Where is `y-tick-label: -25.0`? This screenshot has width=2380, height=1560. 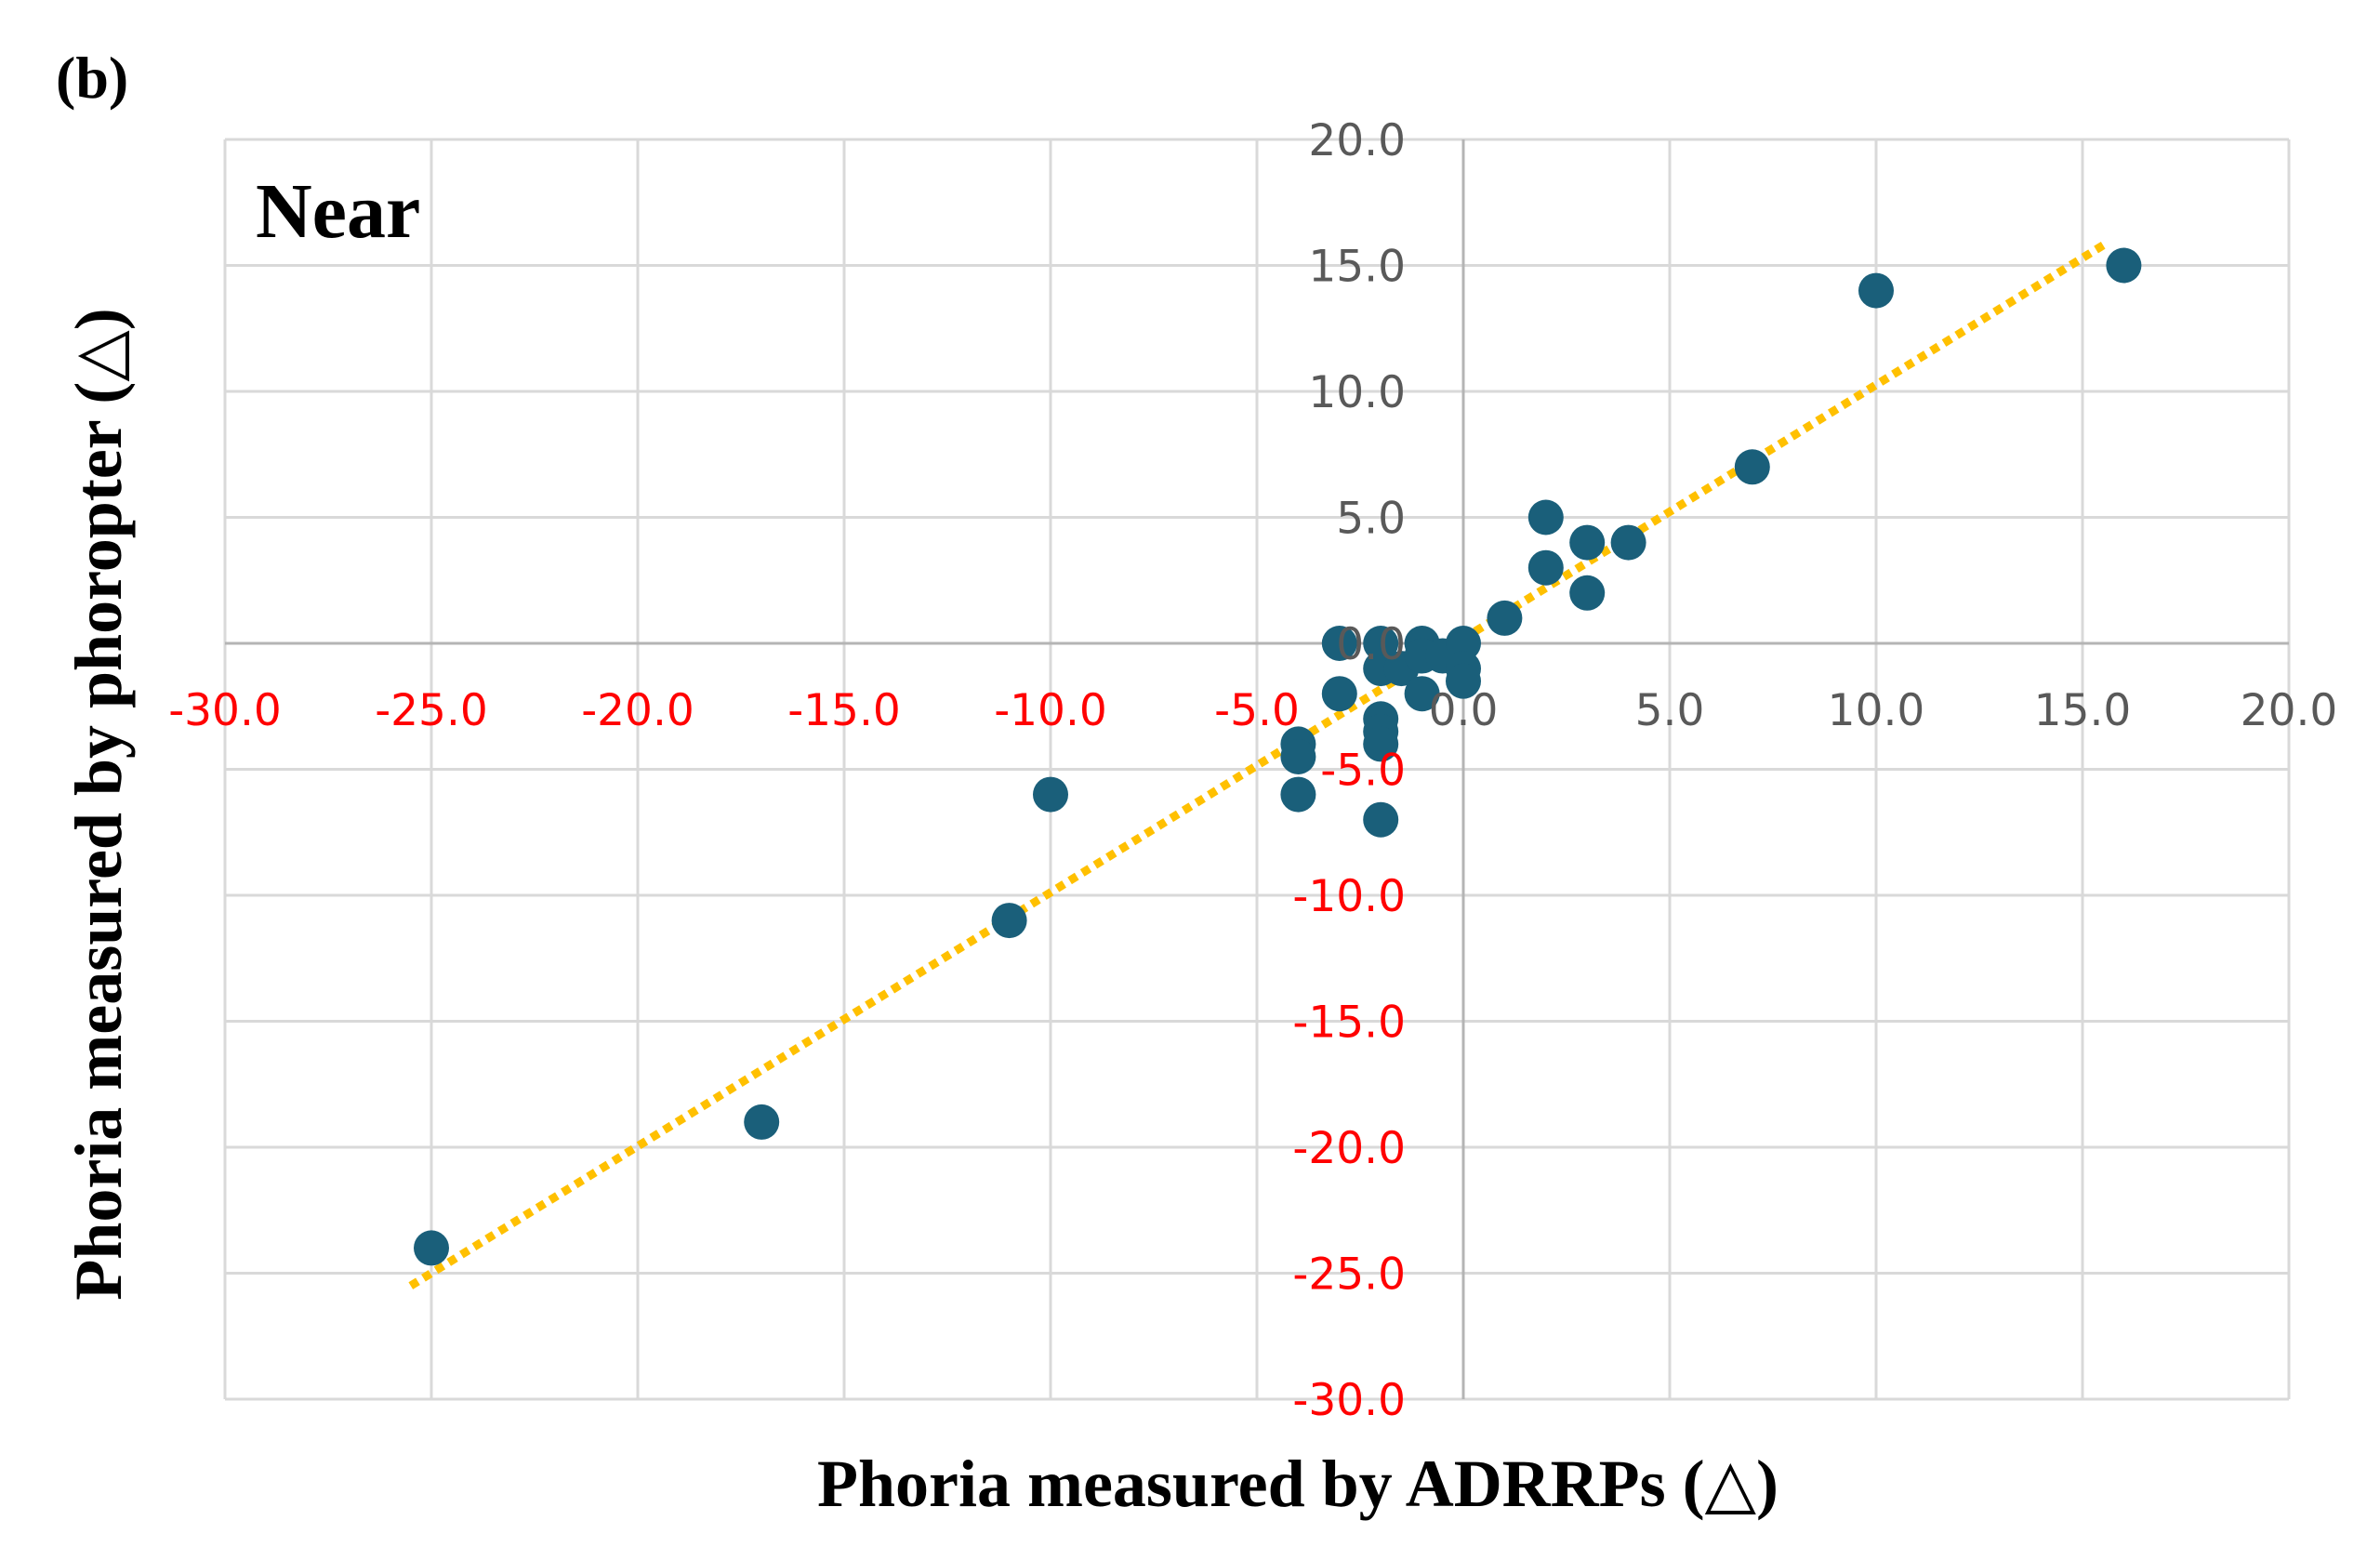
y-tick-label: -25.0 is located at coordinates (1349, 1275).